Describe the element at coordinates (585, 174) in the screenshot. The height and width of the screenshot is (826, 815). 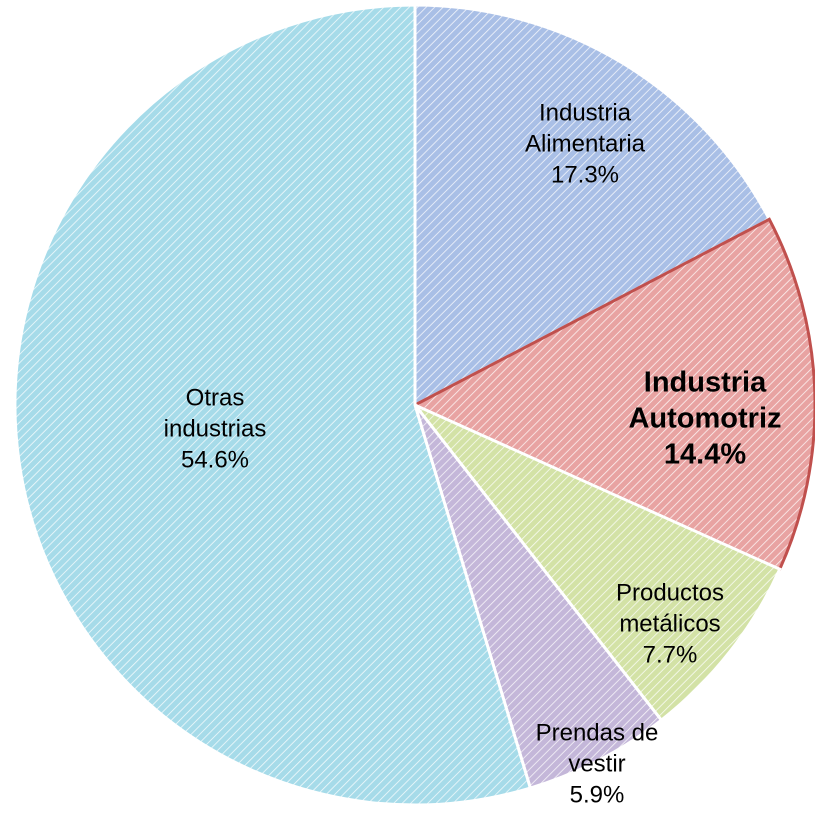
I see `data-label: 17.3%` at that location.